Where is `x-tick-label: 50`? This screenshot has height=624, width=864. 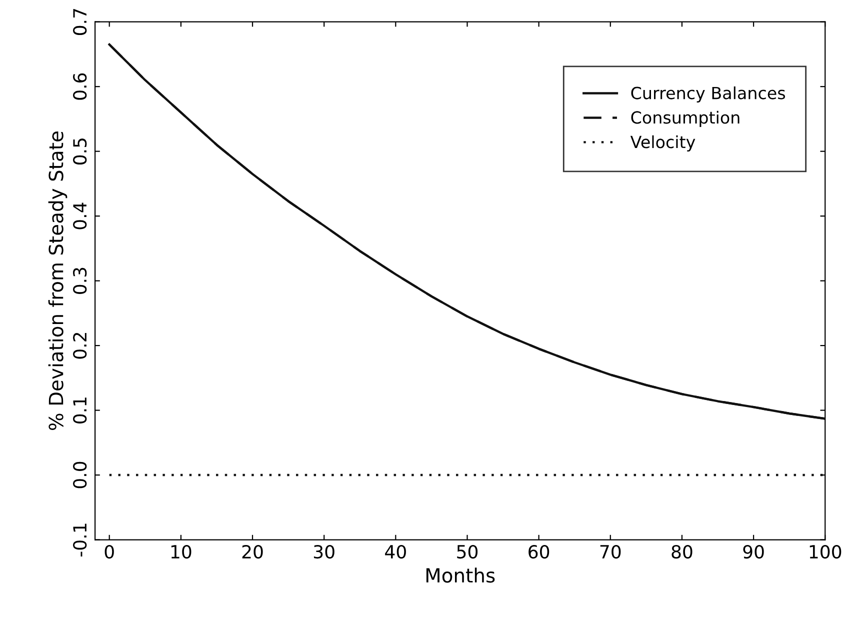 x-tick-label: 50 is located at coordinates (467, 551).